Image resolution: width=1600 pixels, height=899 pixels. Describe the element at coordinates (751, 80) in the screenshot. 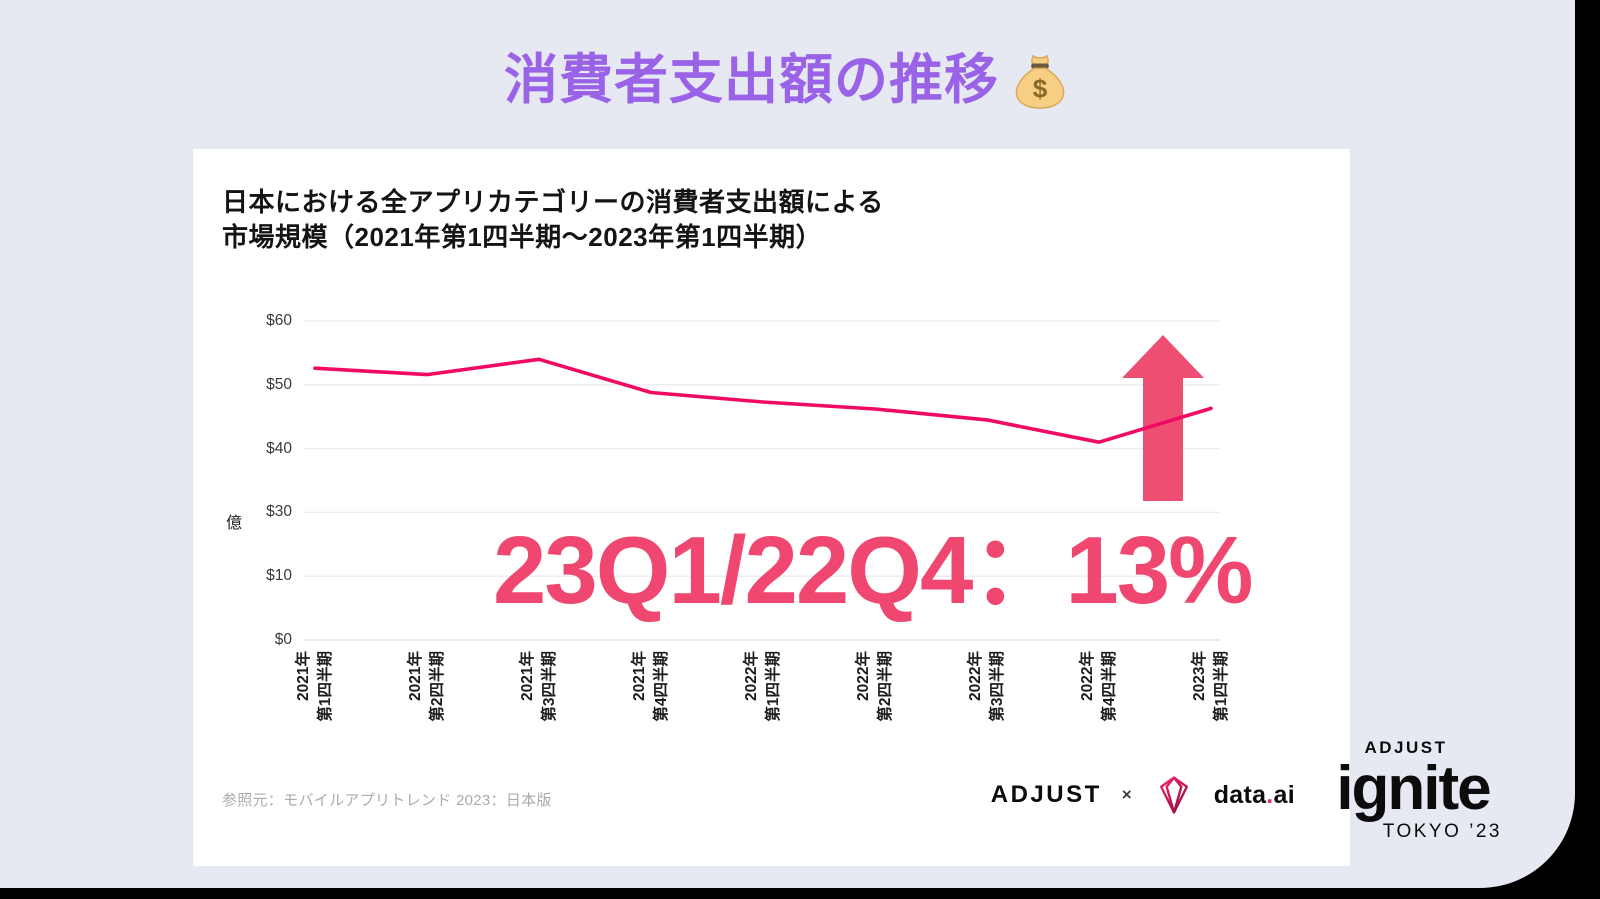

I see `page-title-text: 消費者支出額の推移` at that location.